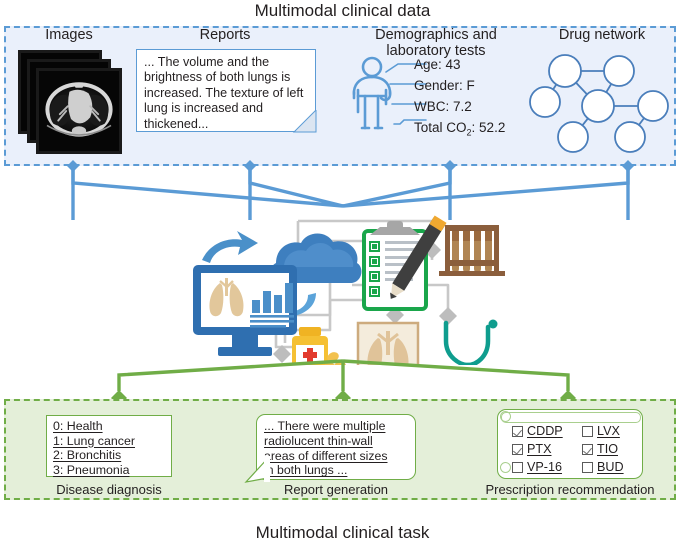  I want to click on drug-network-graph, so click(602, 104).